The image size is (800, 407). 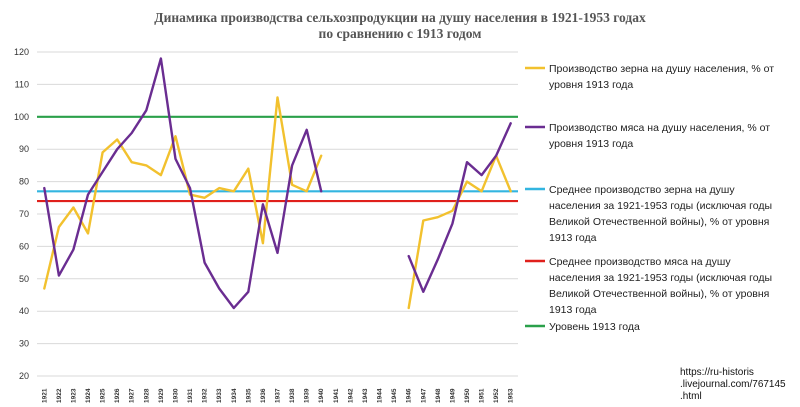 I want to click on x-tick-label: 1924, so click(x=88, y=395).